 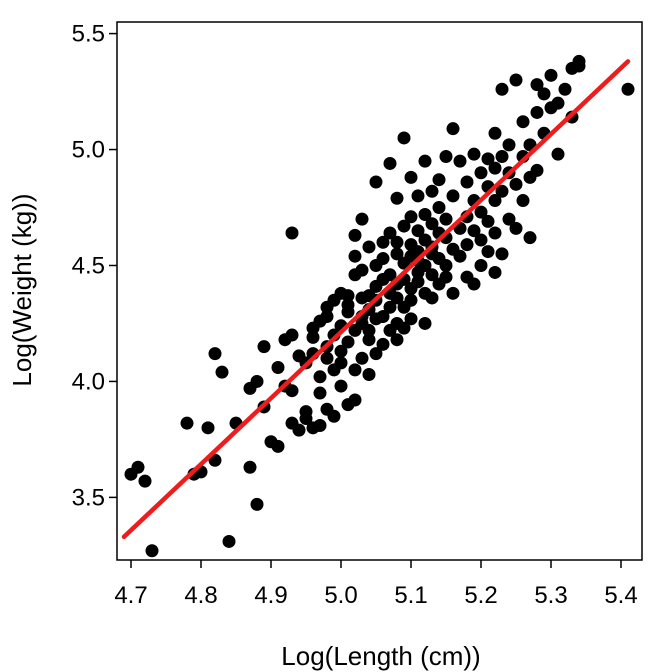 What do you see at coordinates (88, 150) in the screenshot?
I see `y-tick-label: 5.0` at bounding box center [88, 150].